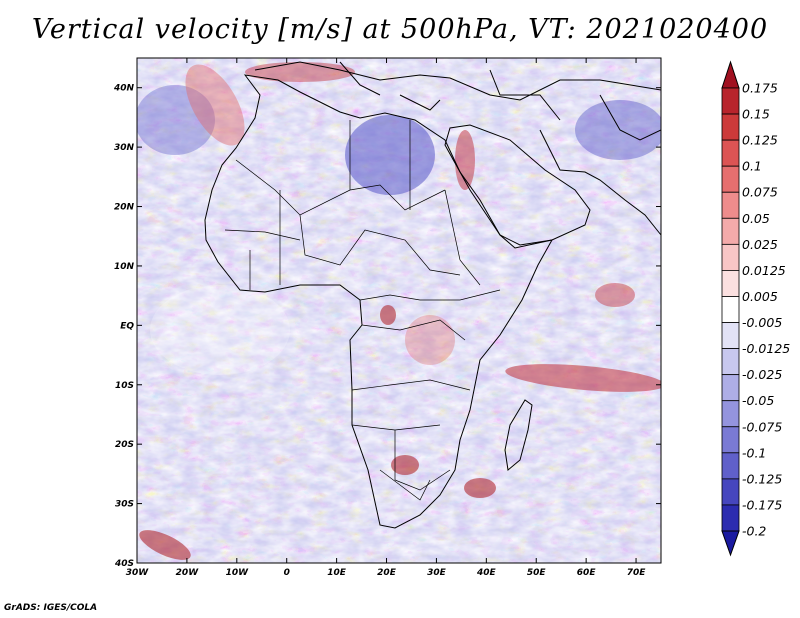 This screenshot has height=618, width=800. I want to click on lat-label: 40S, so click(124, 564).